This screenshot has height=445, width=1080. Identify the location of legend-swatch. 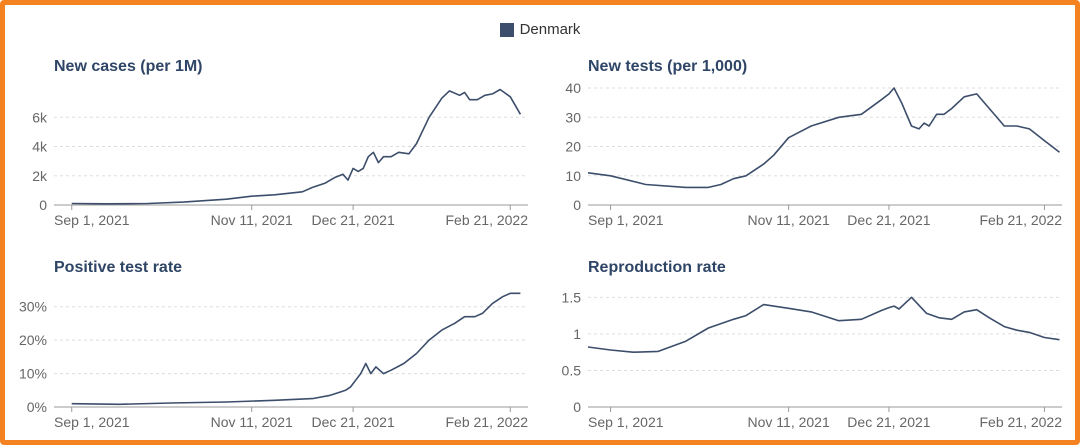
(506, 29).